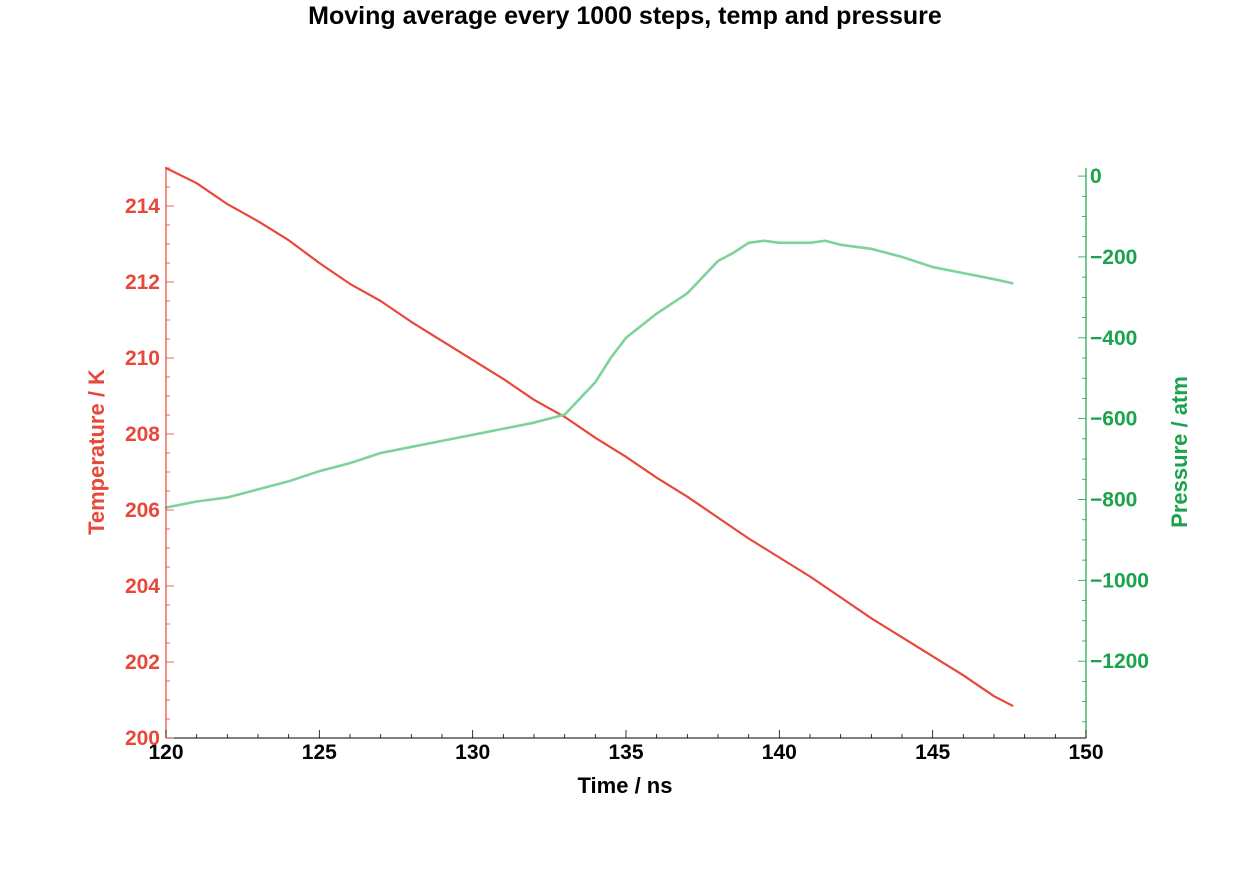 The width and height of the screenshot is (1250, 875). I want to click on y-right-tick-label: 0, so click(1096, 176).